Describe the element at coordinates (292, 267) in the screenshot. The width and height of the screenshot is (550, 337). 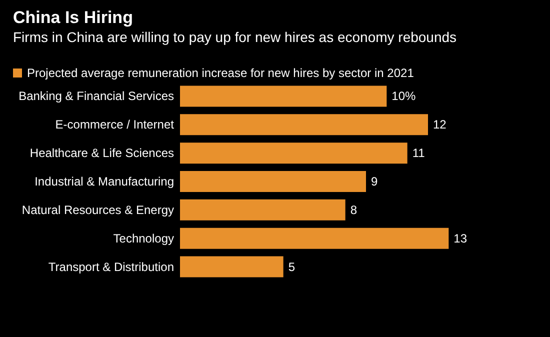
I see `data-label: 5` at that location.